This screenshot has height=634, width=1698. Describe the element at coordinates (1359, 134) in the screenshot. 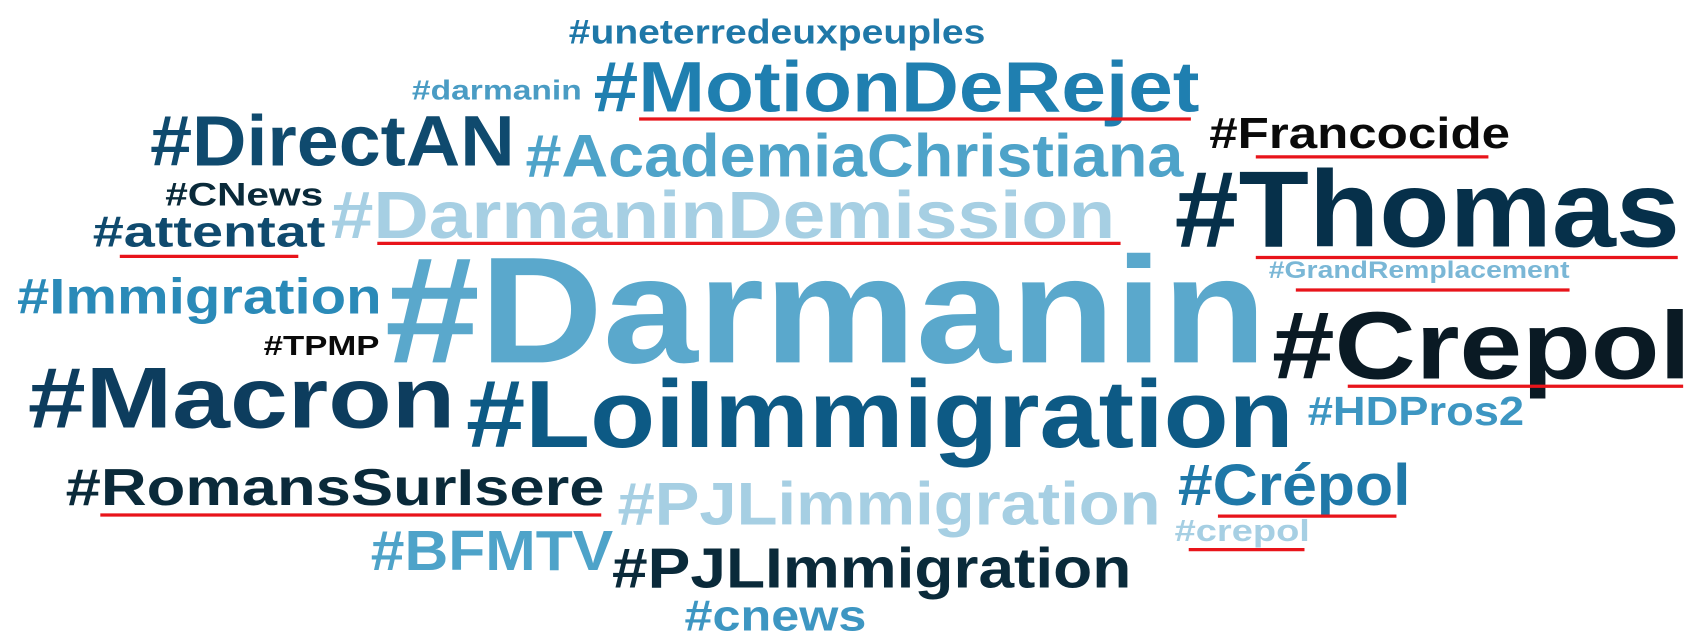

I see `hashtag: #Francocide` at that location.